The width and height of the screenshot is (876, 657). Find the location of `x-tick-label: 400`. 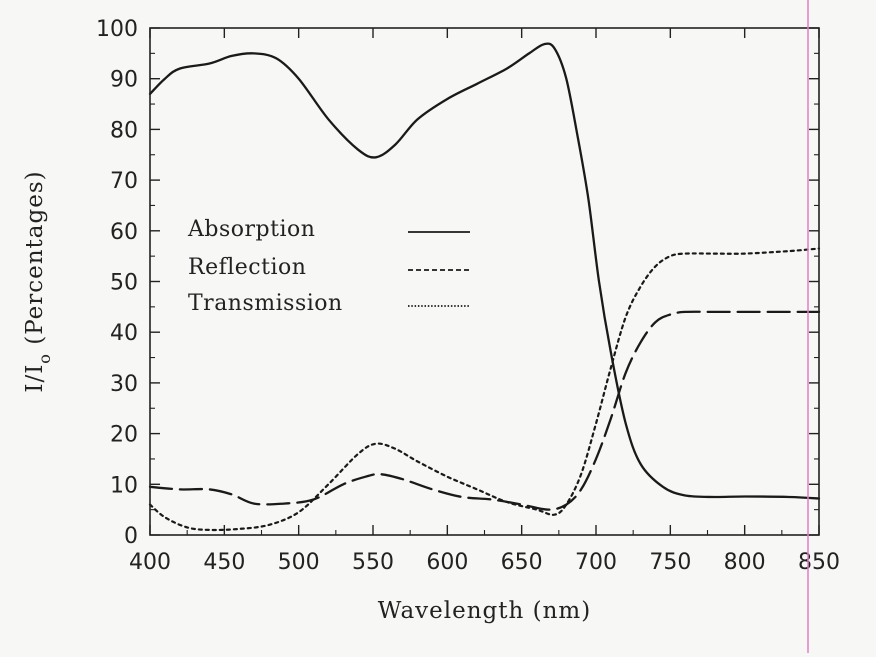

x-tick-label: 400 is located at coordinates (150, 562).